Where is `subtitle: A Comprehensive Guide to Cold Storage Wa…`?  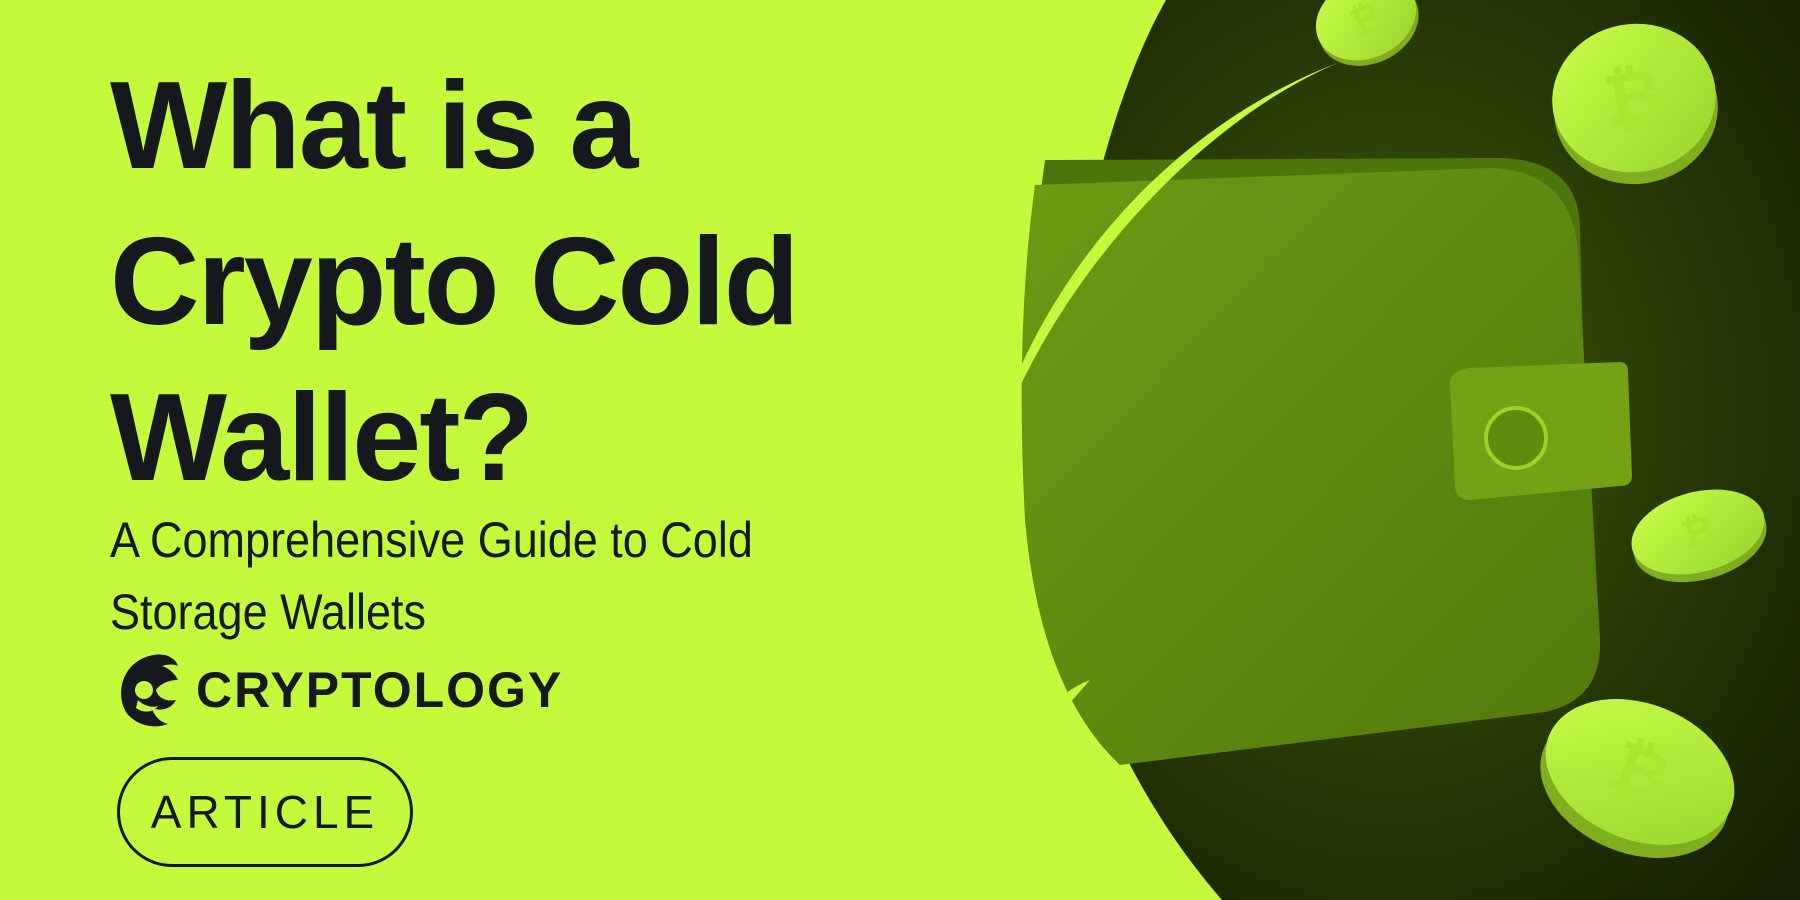
subtitle: A Comprehensive Guide to Cold Storage Wa… is located at coordinates (479, 576).